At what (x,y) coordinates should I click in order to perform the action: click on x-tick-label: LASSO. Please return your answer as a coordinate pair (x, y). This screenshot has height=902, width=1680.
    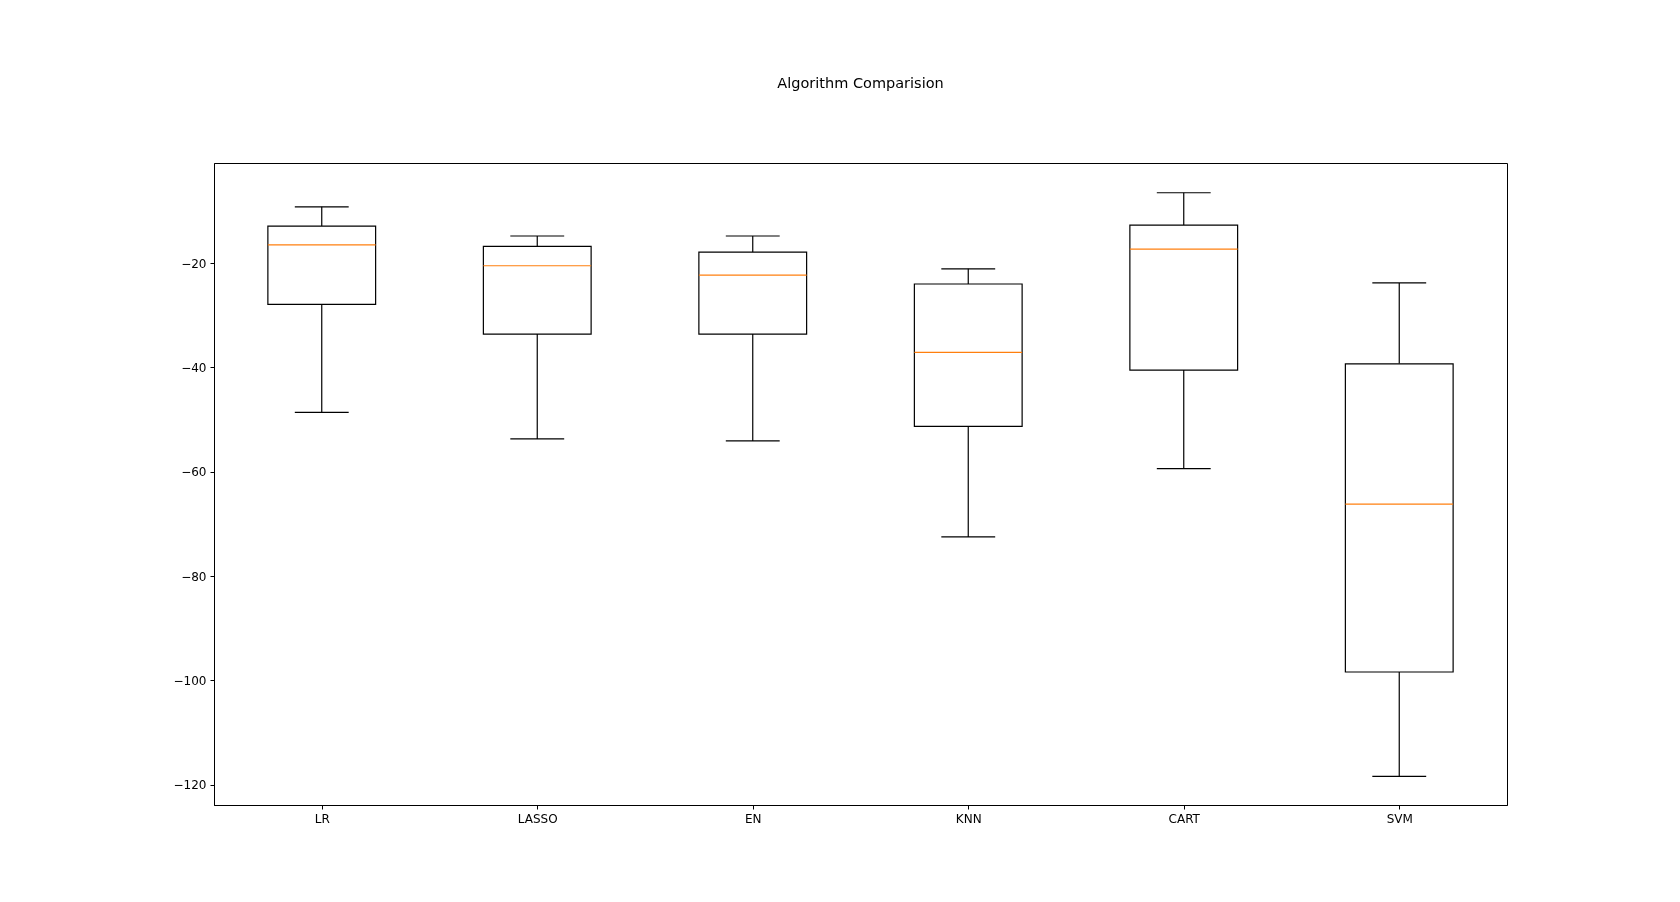
    Looking at the image, I should click on (537, 818).